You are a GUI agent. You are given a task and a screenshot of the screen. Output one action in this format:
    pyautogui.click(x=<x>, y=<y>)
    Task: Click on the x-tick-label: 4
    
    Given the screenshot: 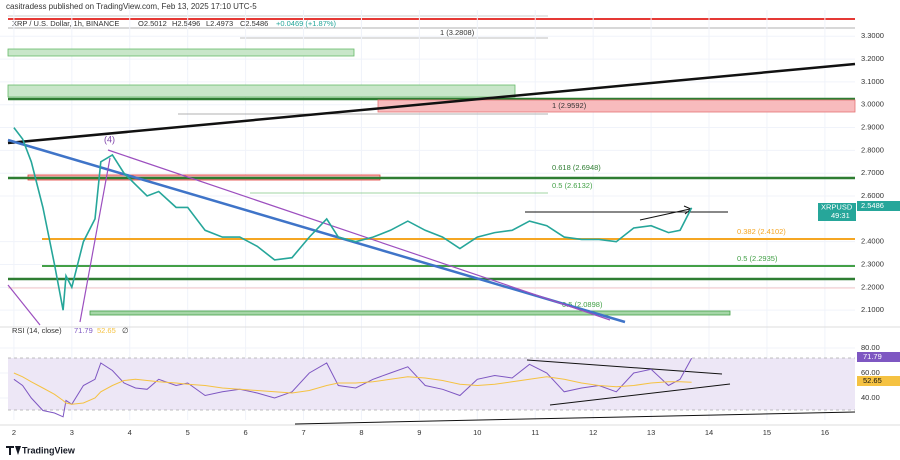 What is the action you would take?
    pyautogui.click(x=130, y=432)
    